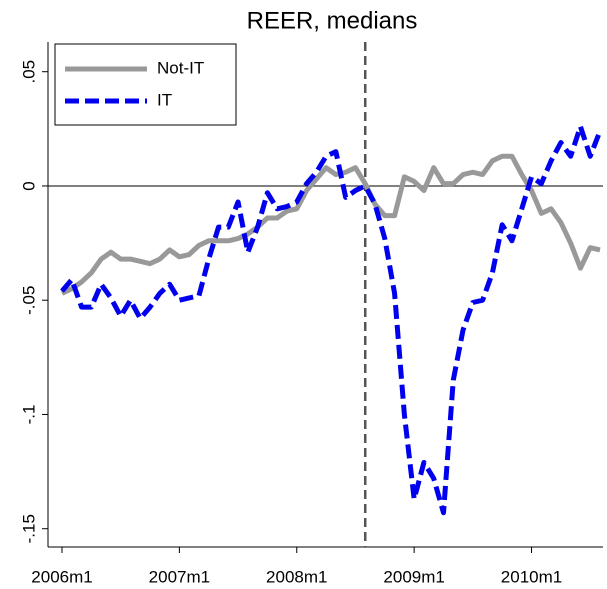 This screenshot has height=589, width=607. What do you see at coordinates (28, 185) in the screenshot?
I see `y-tick-label: 0` at bounding box center [28, 185].